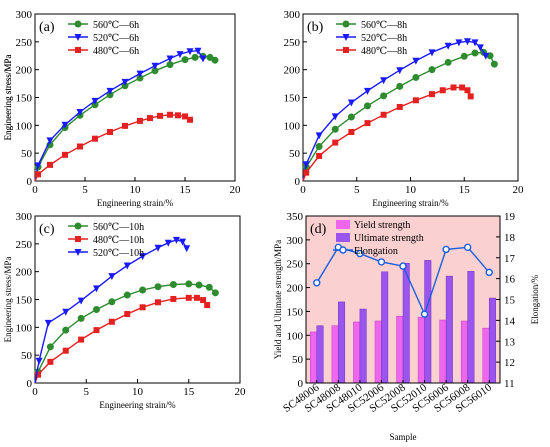 This screenshot has width=550, height=447. I want to click on y-axis-label: Engineering stress/MPa, so click(8, 300).